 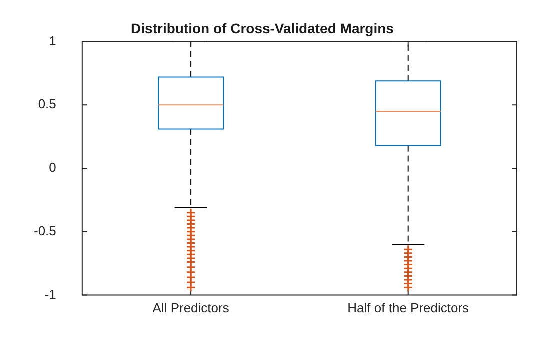 I want to click on y-tick-label: 1, so click(x=52, y=40).